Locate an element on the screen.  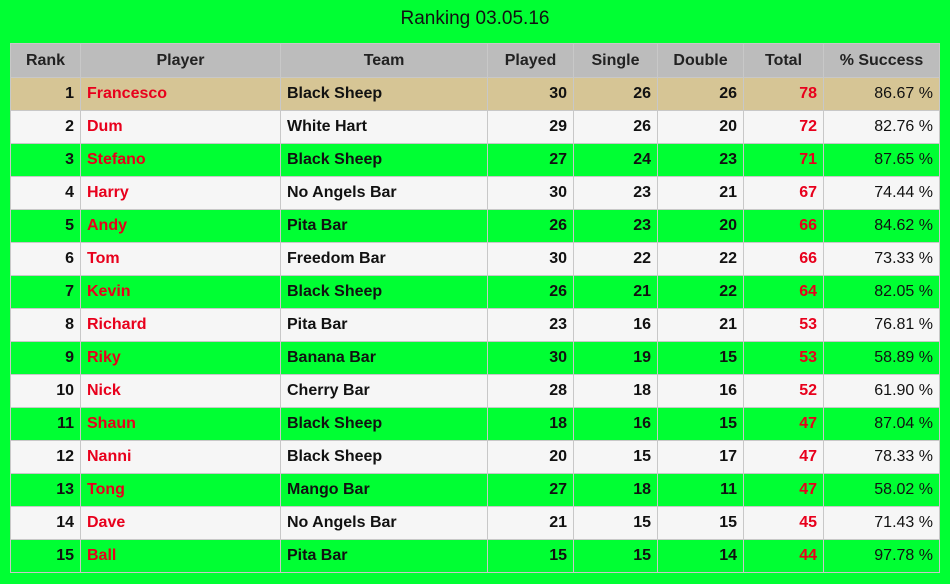
cell-success: 84.62 % is located at coordinates (881, 226).